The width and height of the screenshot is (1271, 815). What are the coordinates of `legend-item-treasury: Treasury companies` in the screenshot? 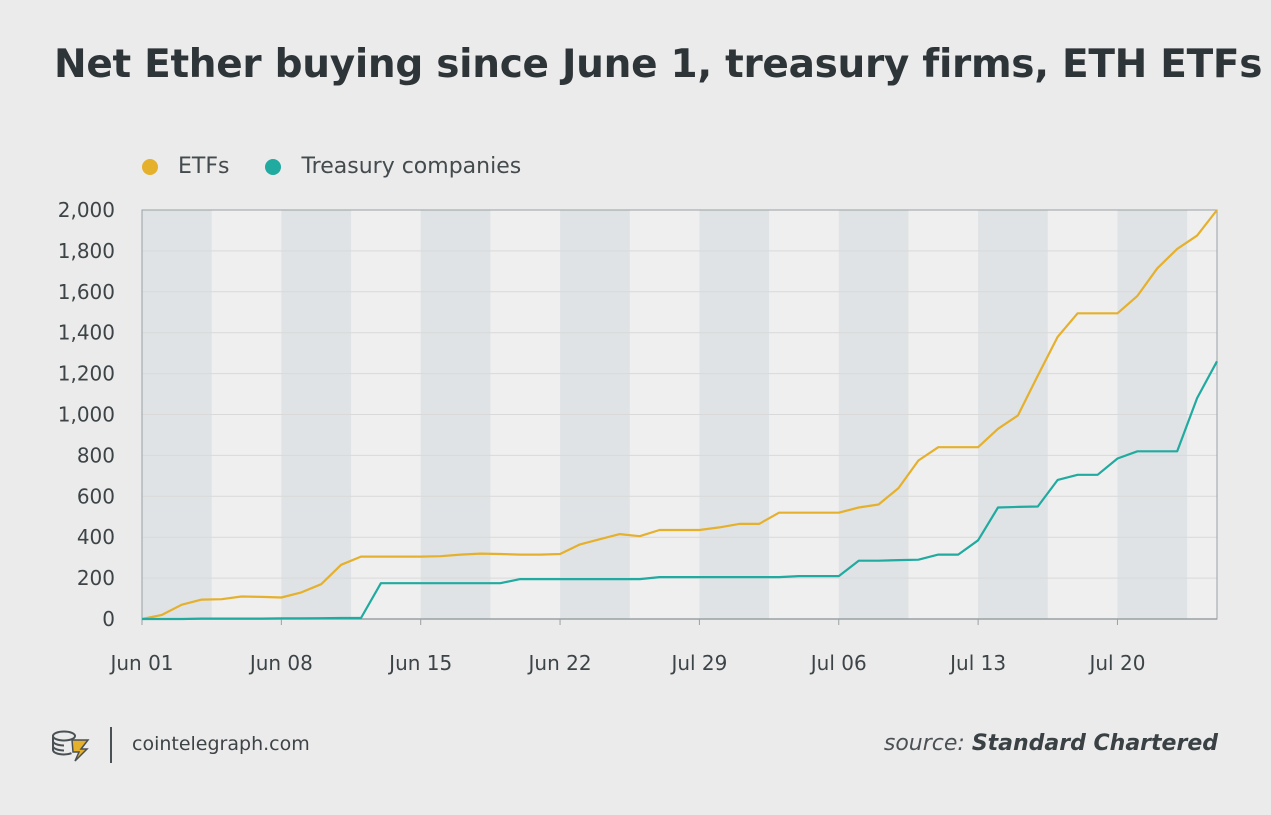 It's located at (393, 166).